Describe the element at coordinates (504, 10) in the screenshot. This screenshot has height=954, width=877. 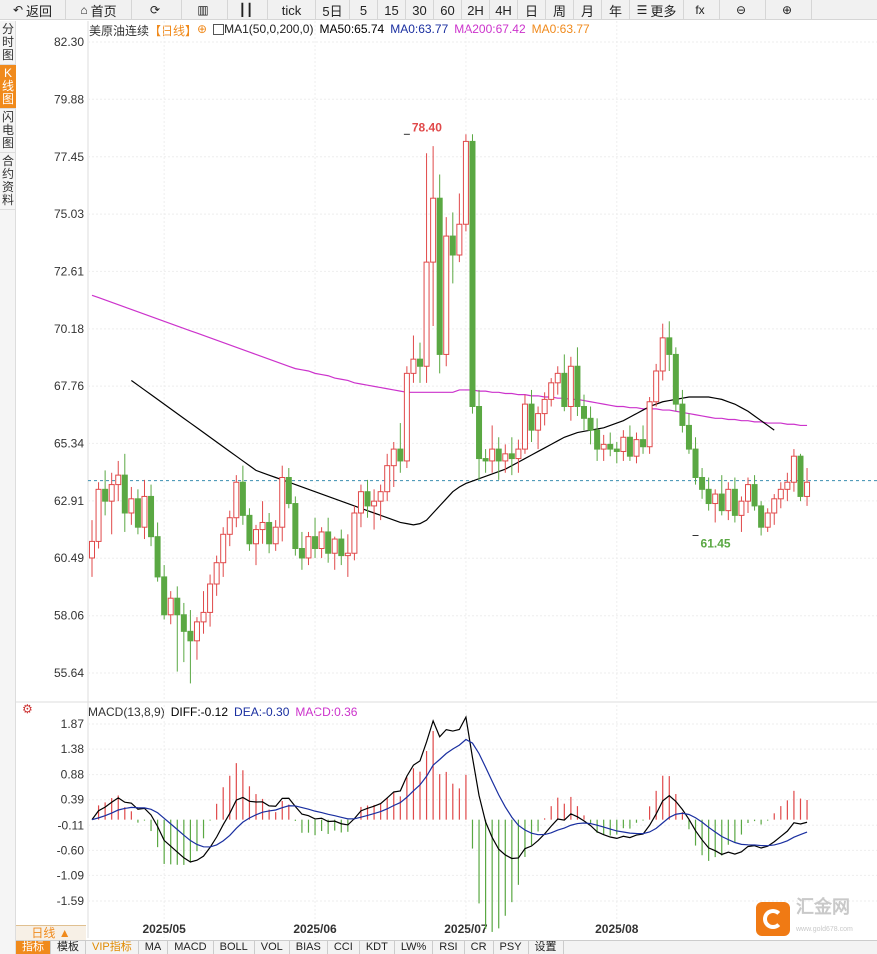
I see `toolbar-btn-12: 4H` at that location.